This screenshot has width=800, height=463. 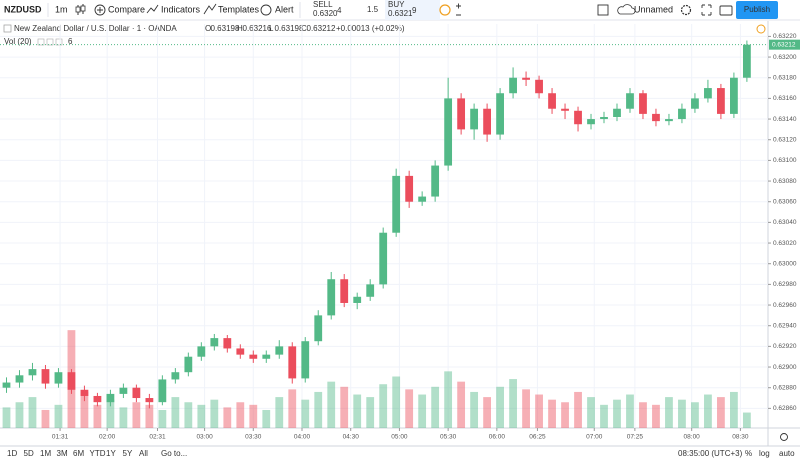 I want to click on interval: 1m, so click(x=61, y=9).